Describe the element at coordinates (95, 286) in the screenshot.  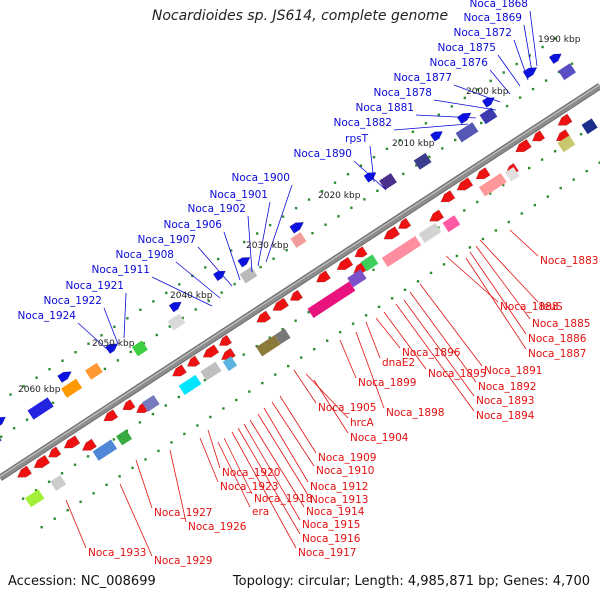
I see `gene-label-noca-1921: Noca_1921` at that location.